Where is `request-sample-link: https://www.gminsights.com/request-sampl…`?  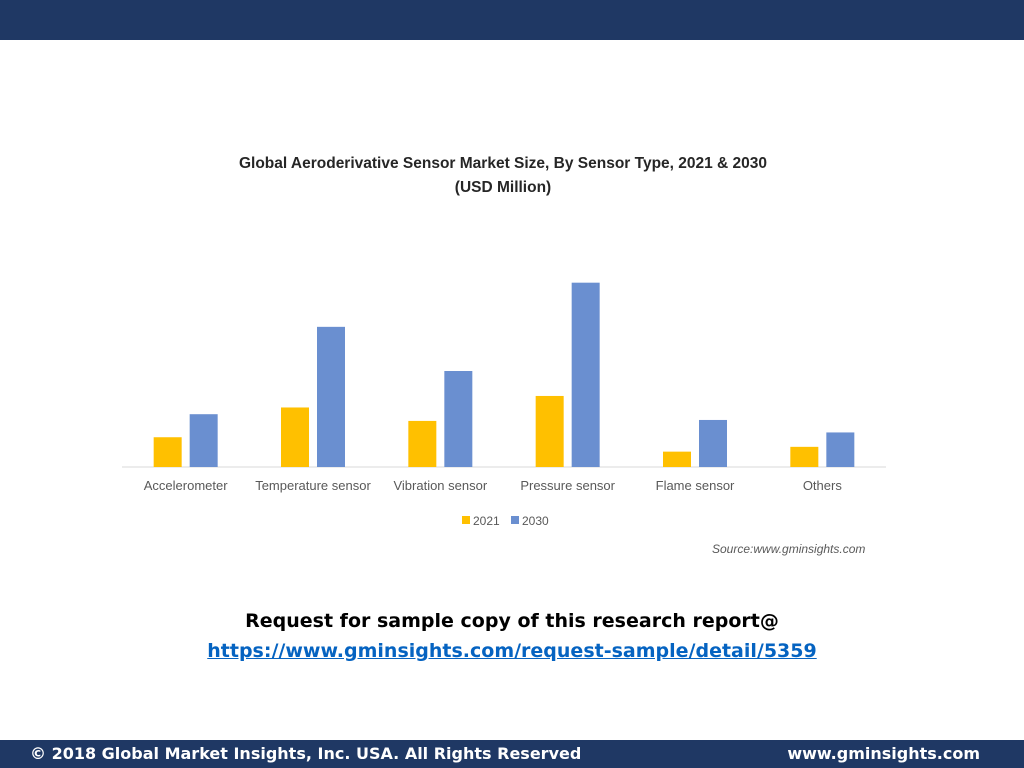 request-sample-link: https://www.gminsights.com/request-sampl… is located at coordinates (512, 651).